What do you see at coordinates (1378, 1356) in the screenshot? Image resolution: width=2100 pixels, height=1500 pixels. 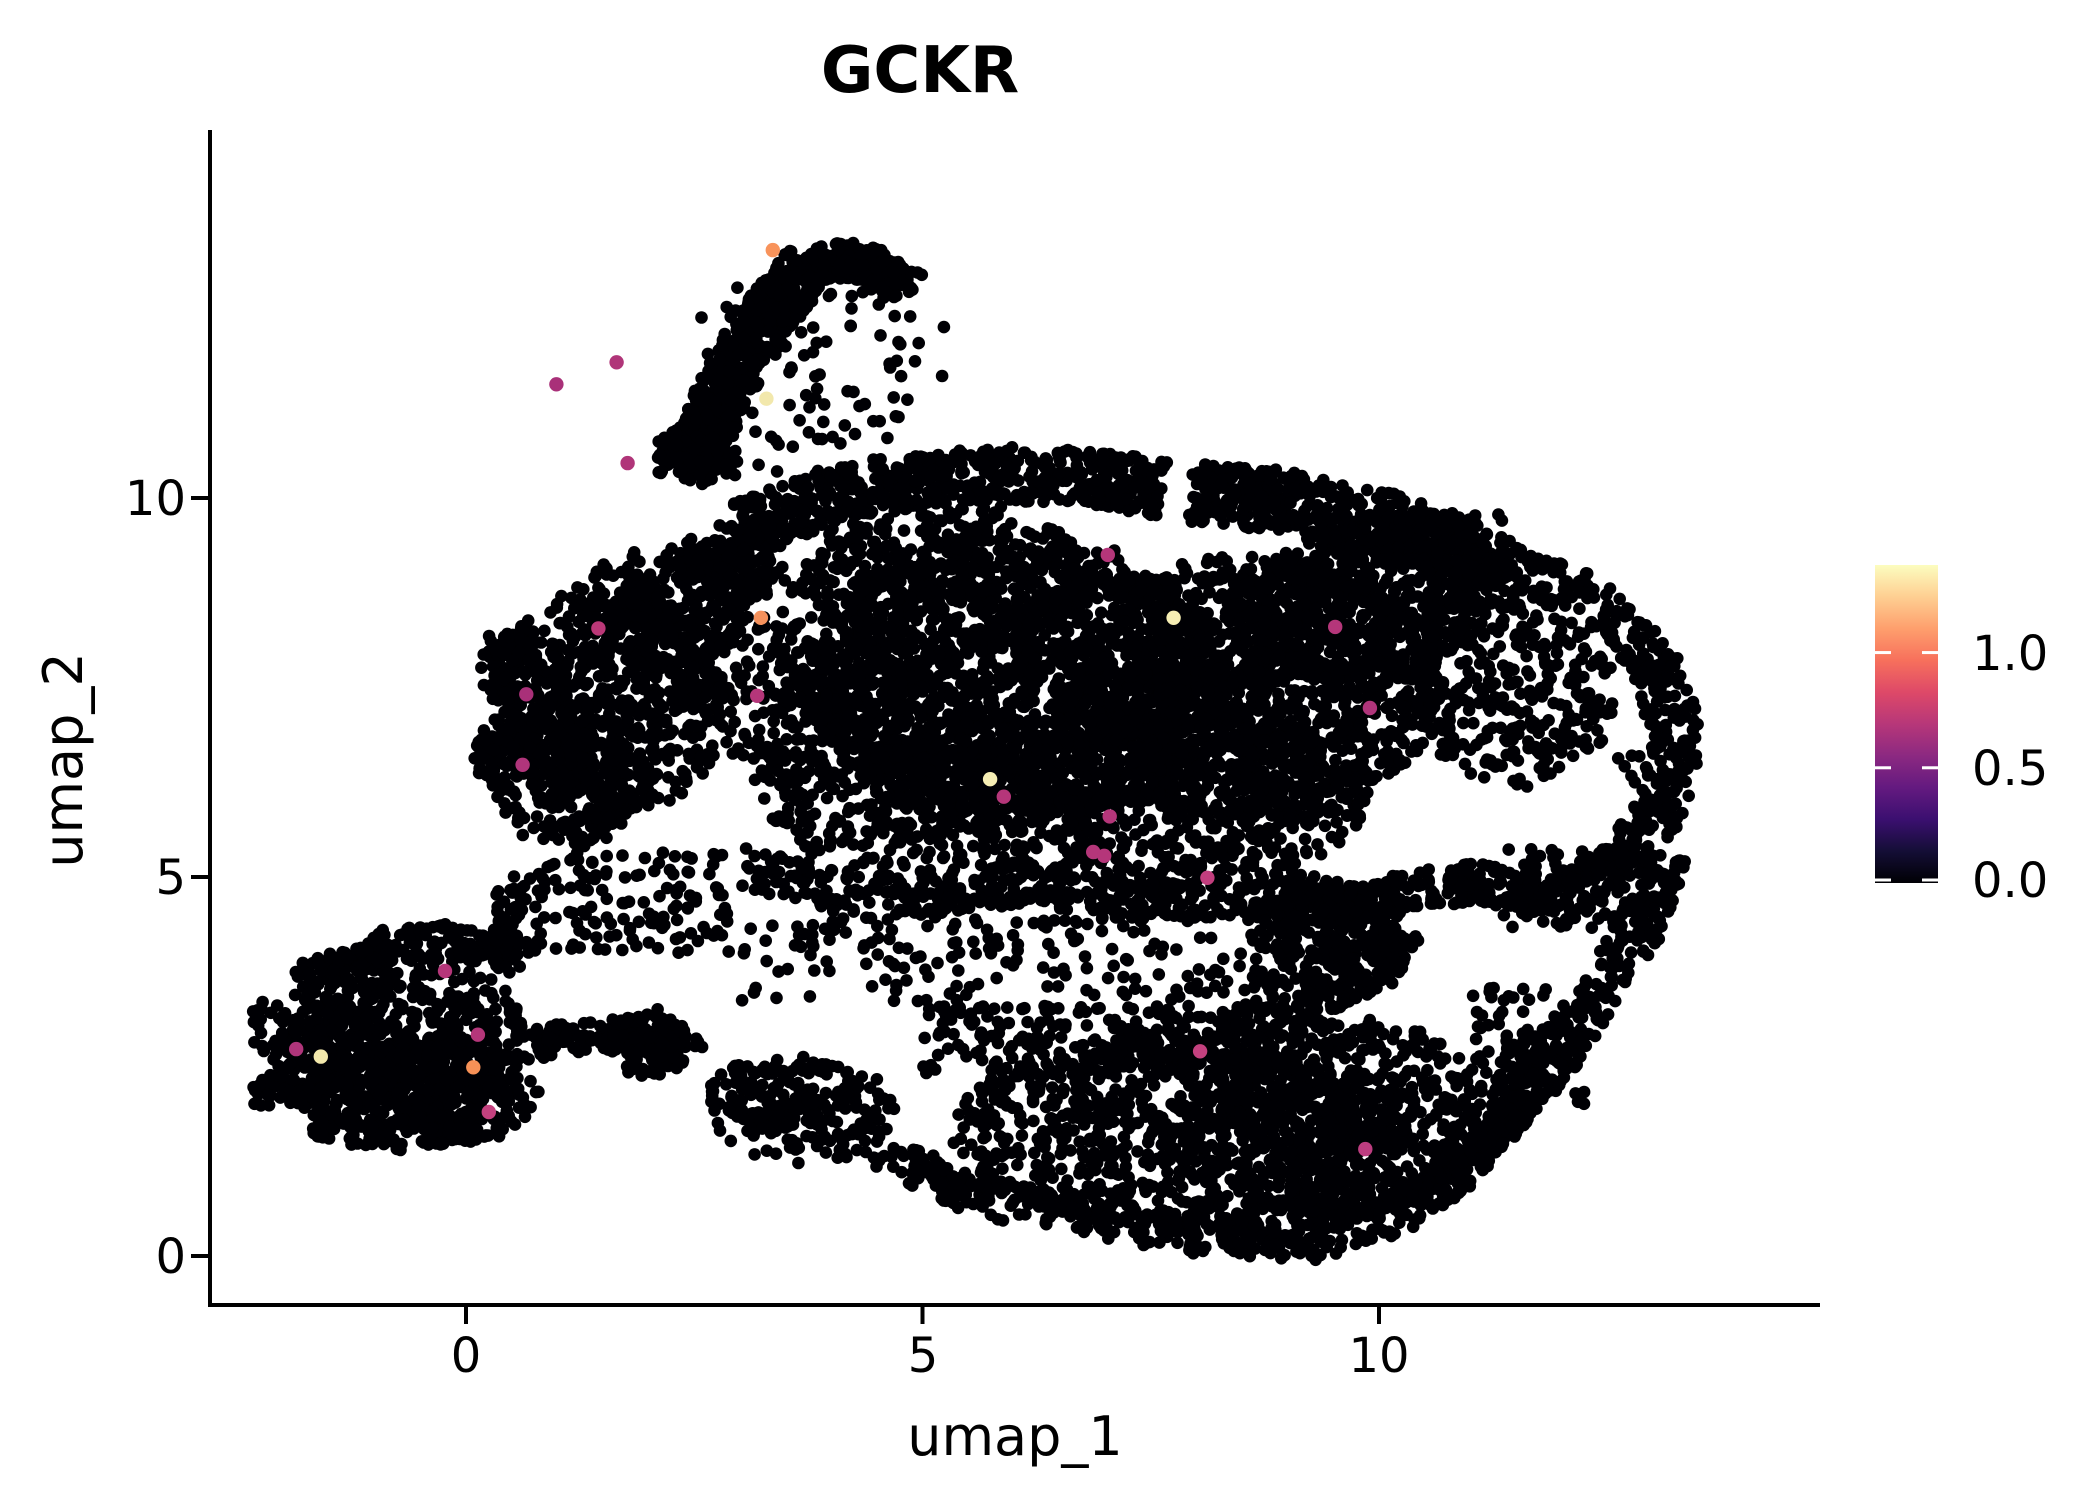 I see `x-tick-label-10: 10` at bounding box center [1378, 1356].